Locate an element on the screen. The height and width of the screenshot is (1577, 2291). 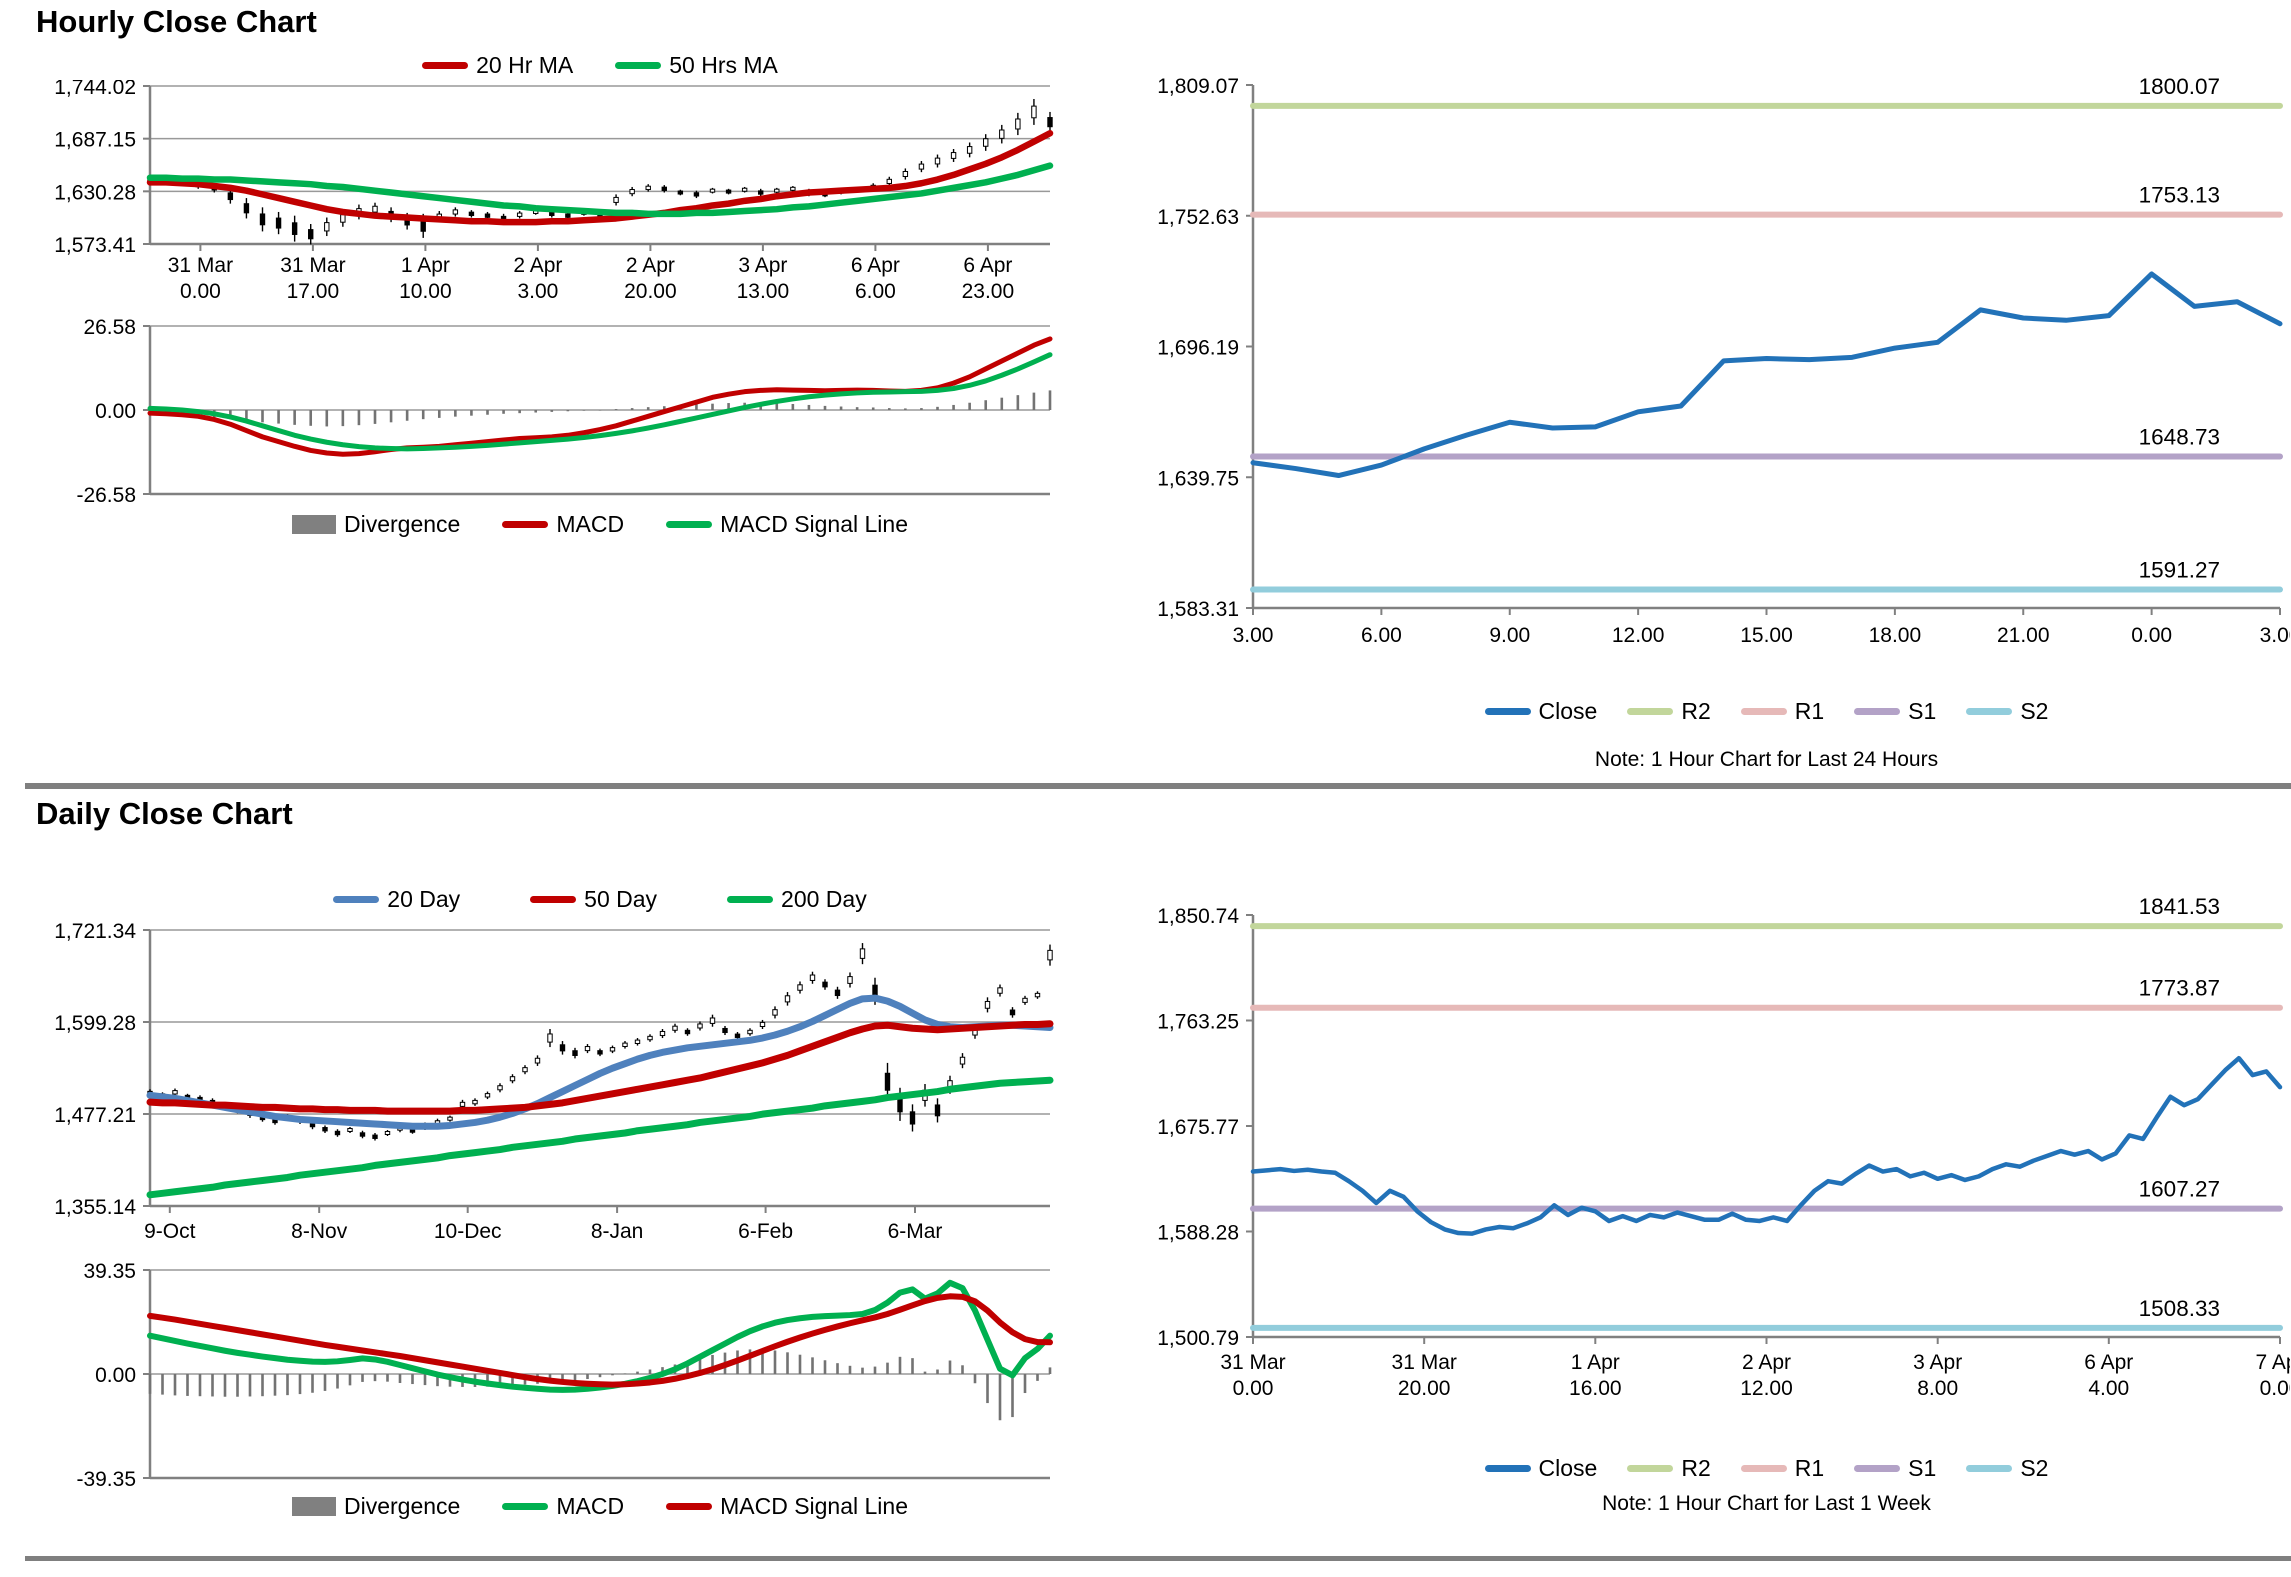
legend-label: 20 Day is located at coordinates (424, 898).